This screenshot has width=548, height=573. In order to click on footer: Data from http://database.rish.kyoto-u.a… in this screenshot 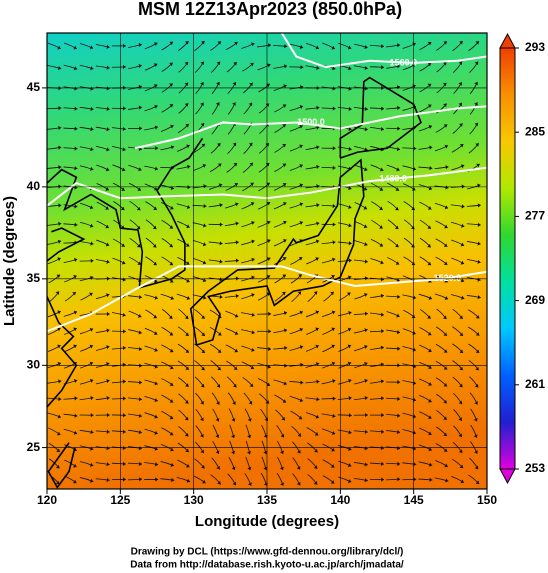, I will do `click(267, 565)`.